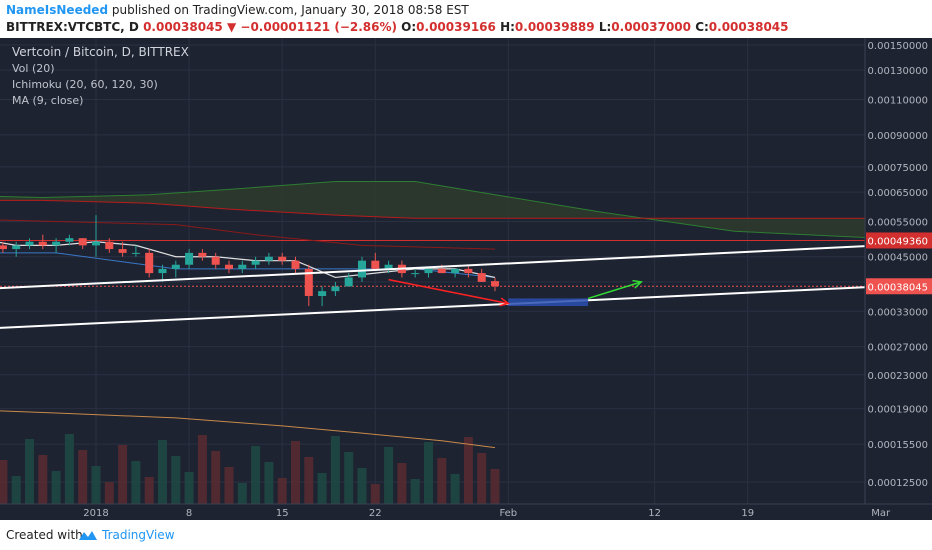 The width and height of the screenshot is (932, 550). I want to click on x-tick-label: 8, so click(189, 513).